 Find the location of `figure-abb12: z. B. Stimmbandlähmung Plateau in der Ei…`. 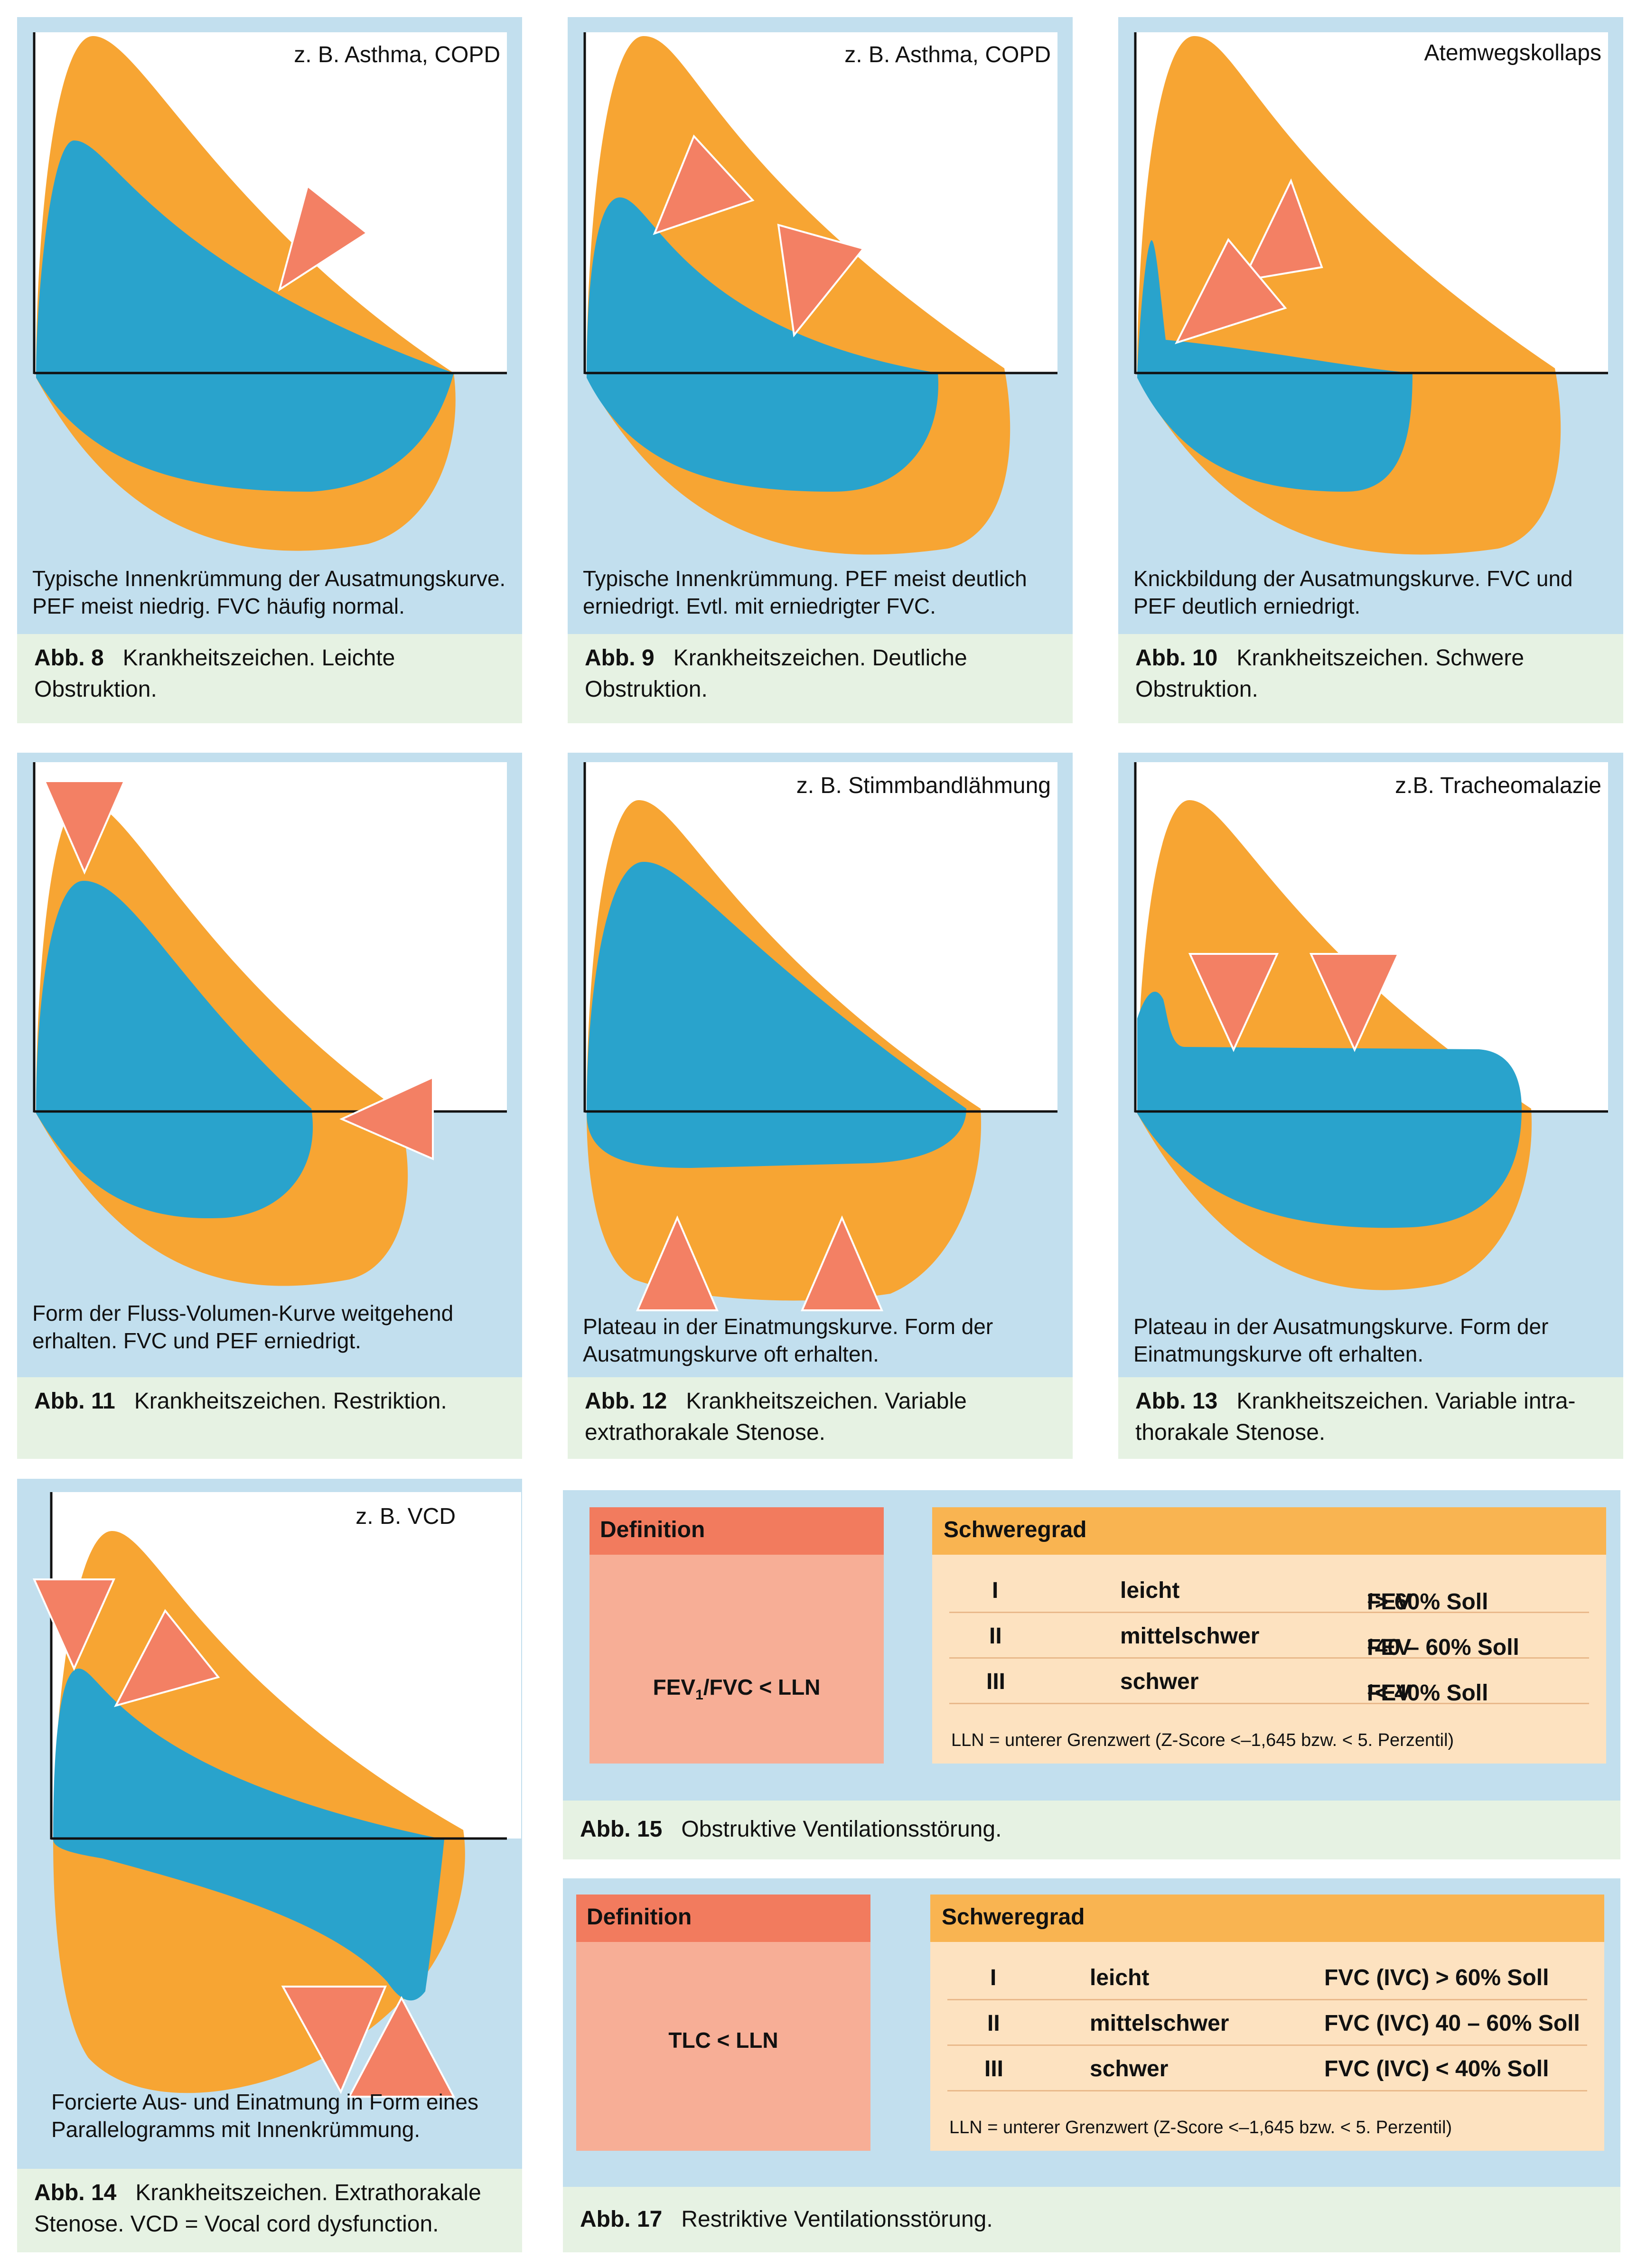

figure-abb12: z. B. Stimmbandlähmung Plateau in der Ei… is located at coordinates (820, 1106).